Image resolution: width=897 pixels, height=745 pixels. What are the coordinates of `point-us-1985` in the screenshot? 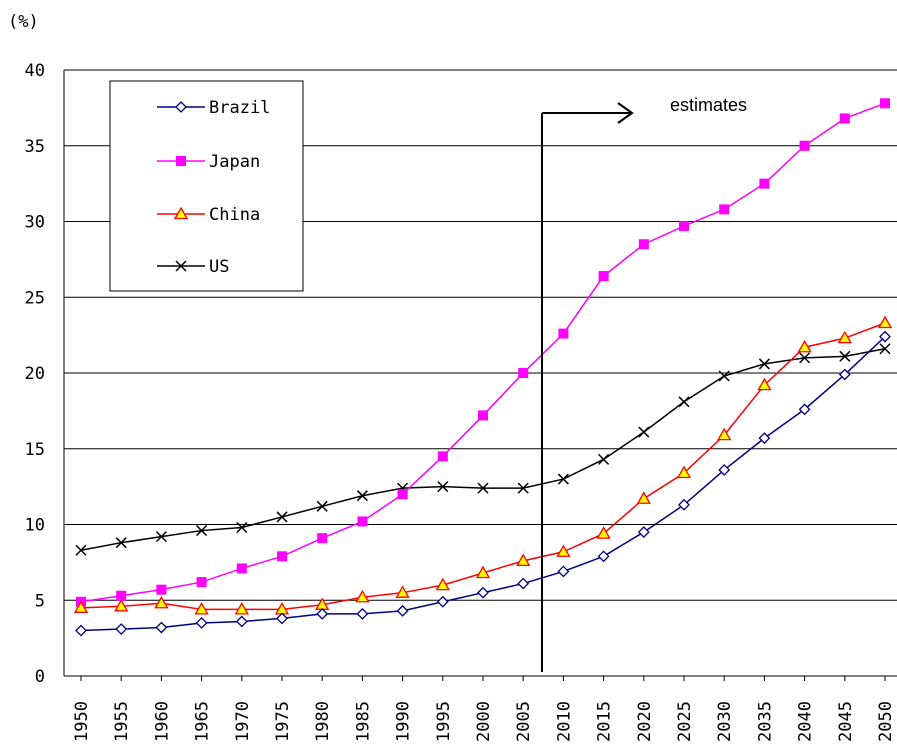 It's located at (362, 496).